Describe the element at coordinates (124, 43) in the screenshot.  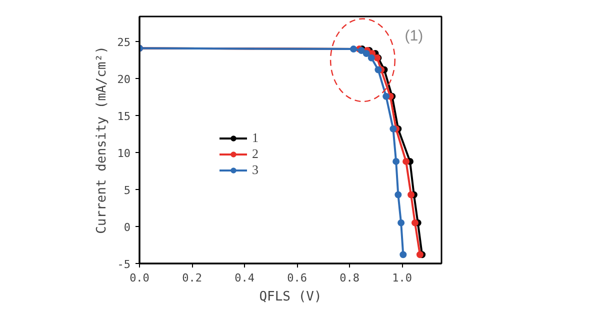
I see `y-tick-label: 25` at that location.